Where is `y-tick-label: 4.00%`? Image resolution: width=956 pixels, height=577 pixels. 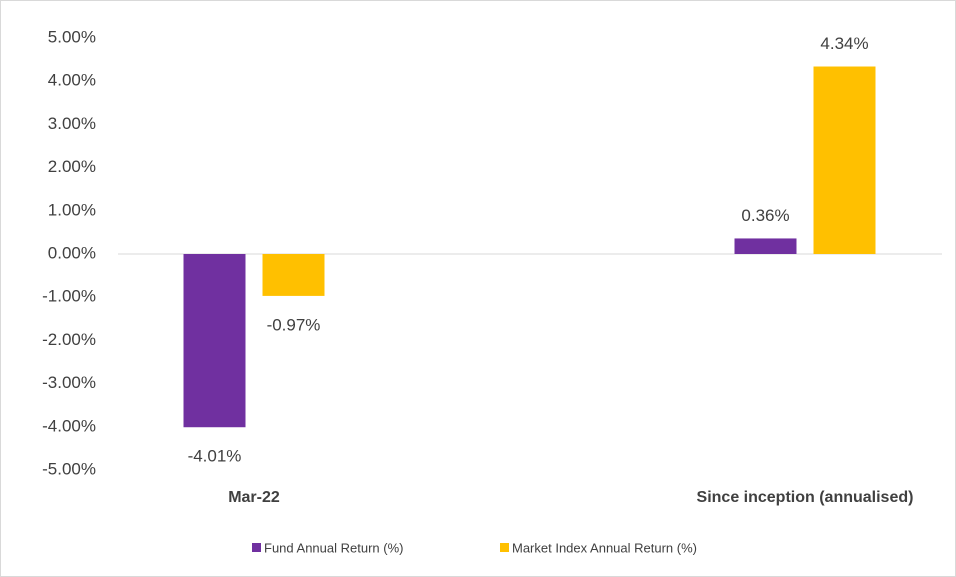 y-tick-label: 4.00% is located at coordinates (72, 80).